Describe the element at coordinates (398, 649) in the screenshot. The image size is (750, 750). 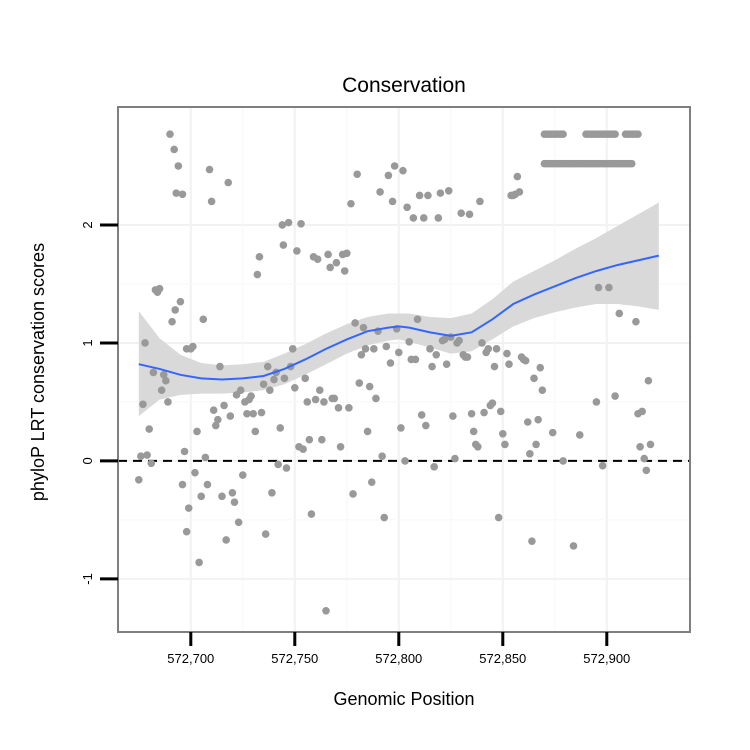
I see `x-axis: 572,700 572,750 572,800 572,850 572,900` at that location.